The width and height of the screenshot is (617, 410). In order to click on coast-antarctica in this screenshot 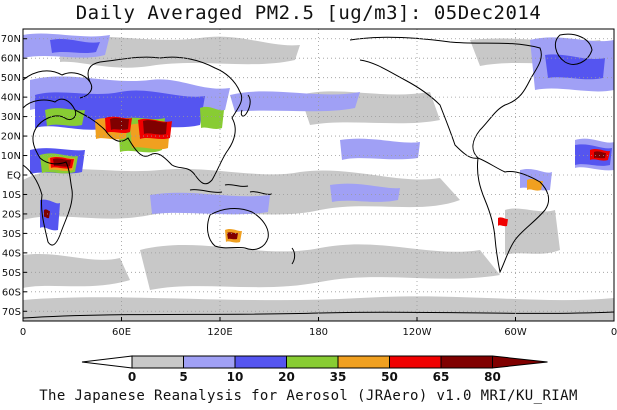, I will do `click(318, 315)`.